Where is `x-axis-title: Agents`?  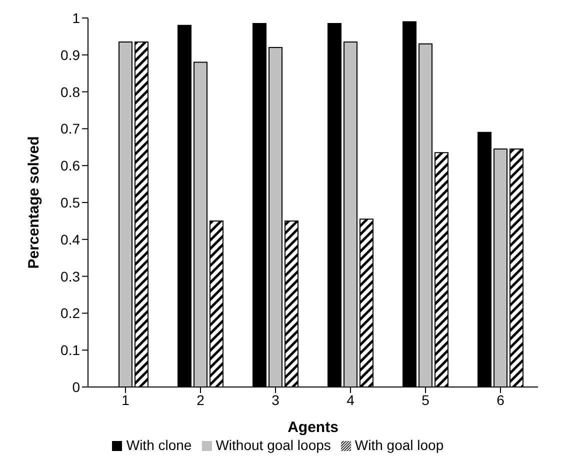 x-axis-title: Agents is located at coordinates (313, 427).